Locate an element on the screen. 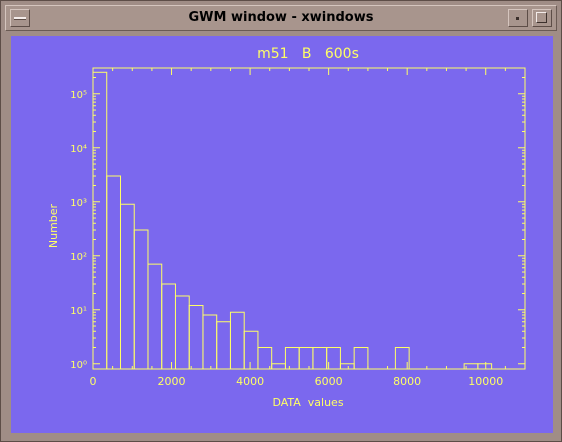 The width and height of the screenshot is (562, 442). x-tick-label: 6000 is located at coordinates (329, 381).